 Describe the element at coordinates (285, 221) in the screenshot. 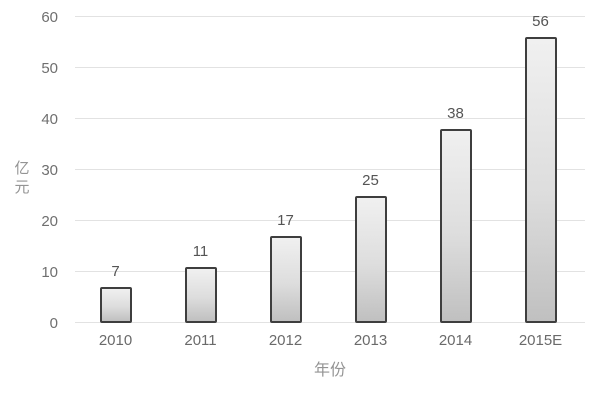

I see `bar-value-label: 17` at that location.